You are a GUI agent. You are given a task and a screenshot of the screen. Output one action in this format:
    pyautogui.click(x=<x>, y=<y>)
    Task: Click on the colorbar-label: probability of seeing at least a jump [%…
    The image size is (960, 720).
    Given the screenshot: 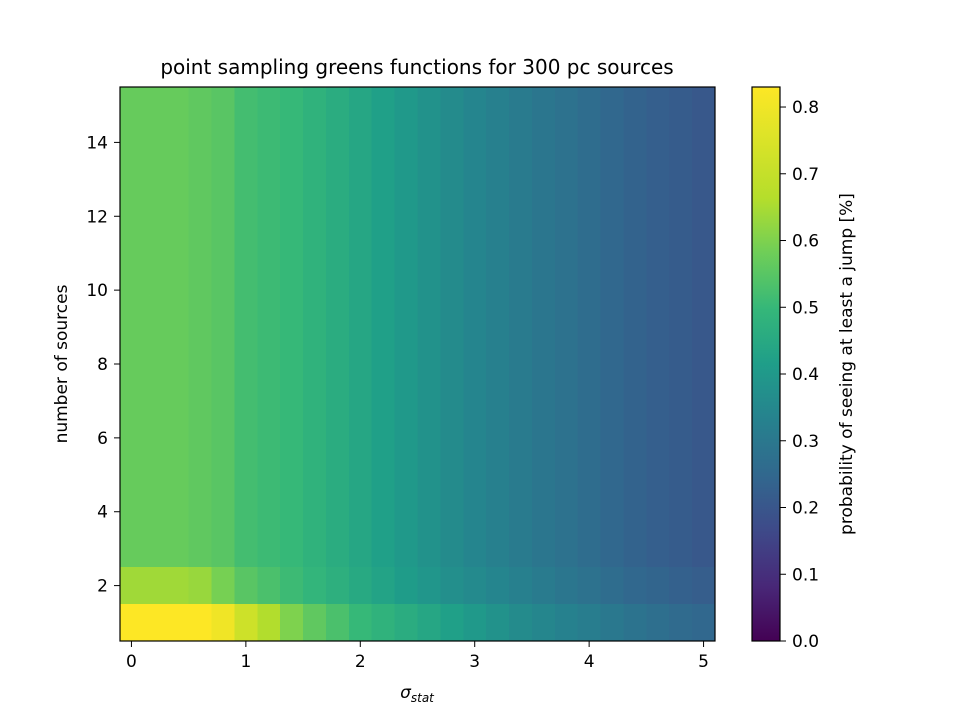 What is the action you would take?
    pyautogui.click(x=847, y=364)
    